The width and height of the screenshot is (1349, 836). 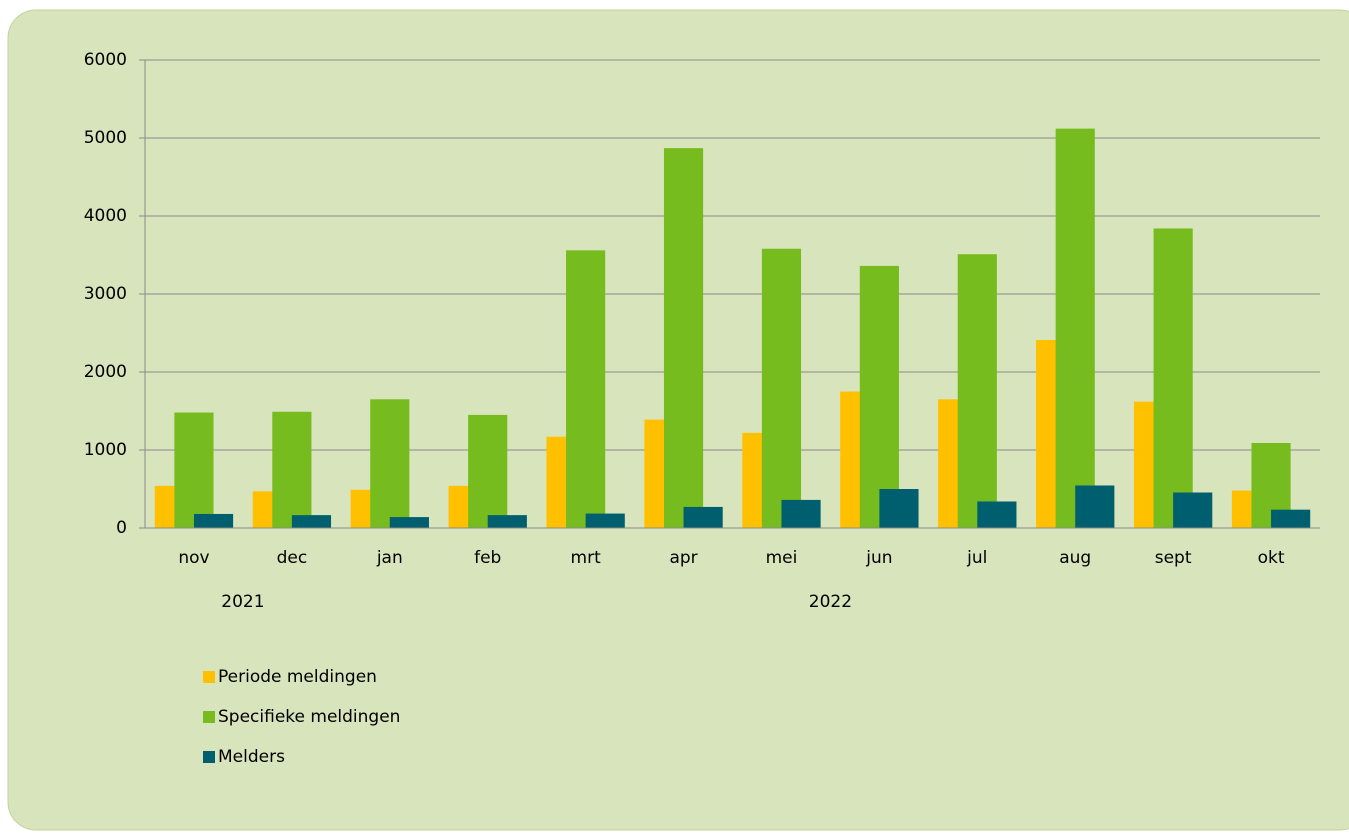 I want to click on x-tick-label: jan, so click(x=389, y=558).